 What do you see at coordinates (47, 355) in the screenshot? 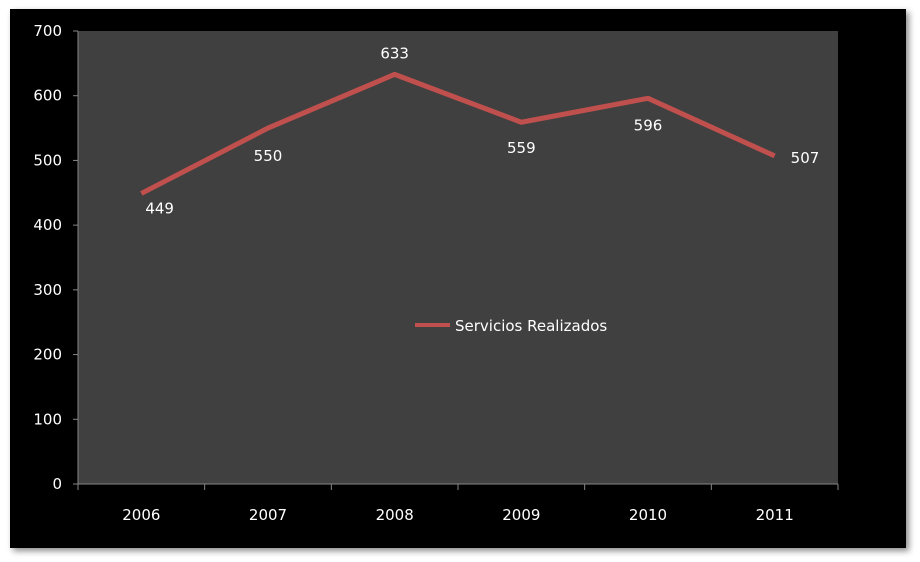
I see `y-tick-label: 200` at bounding box center [47, 355].